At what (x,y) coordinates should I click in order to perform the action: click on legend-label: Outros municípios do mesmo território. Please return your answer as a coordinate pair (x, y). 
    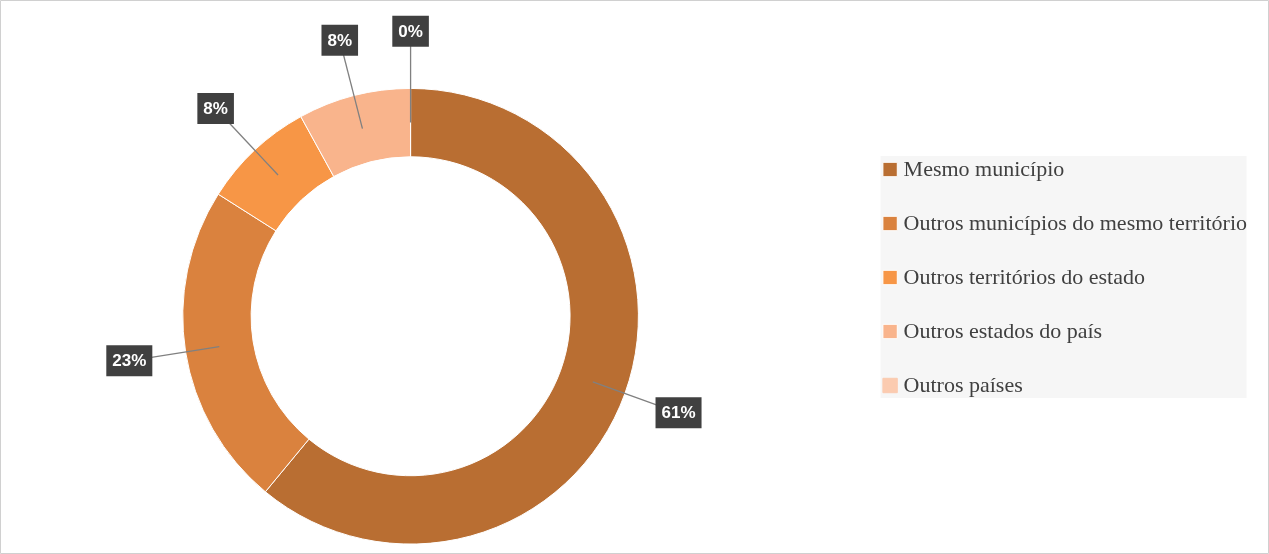
    Looking at the image, I should click on (1075, 223).